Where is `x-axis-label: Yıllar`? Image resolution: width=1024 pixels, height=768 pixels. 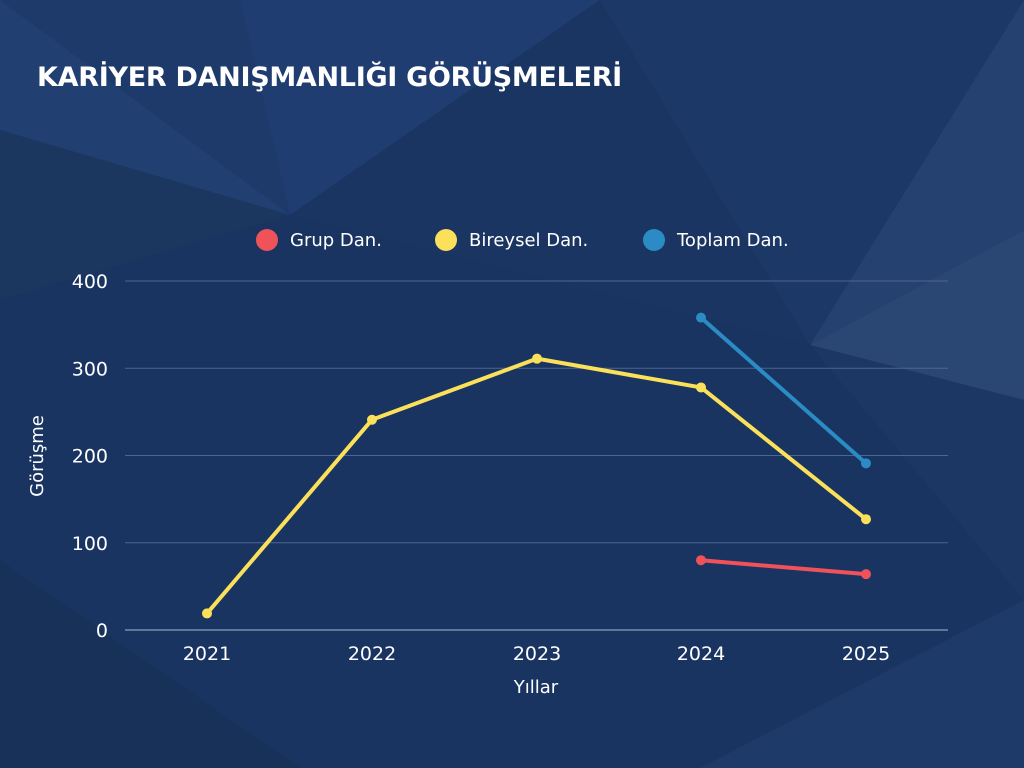
x-axis-label: Yıllar is located at coordinates (536, 687).